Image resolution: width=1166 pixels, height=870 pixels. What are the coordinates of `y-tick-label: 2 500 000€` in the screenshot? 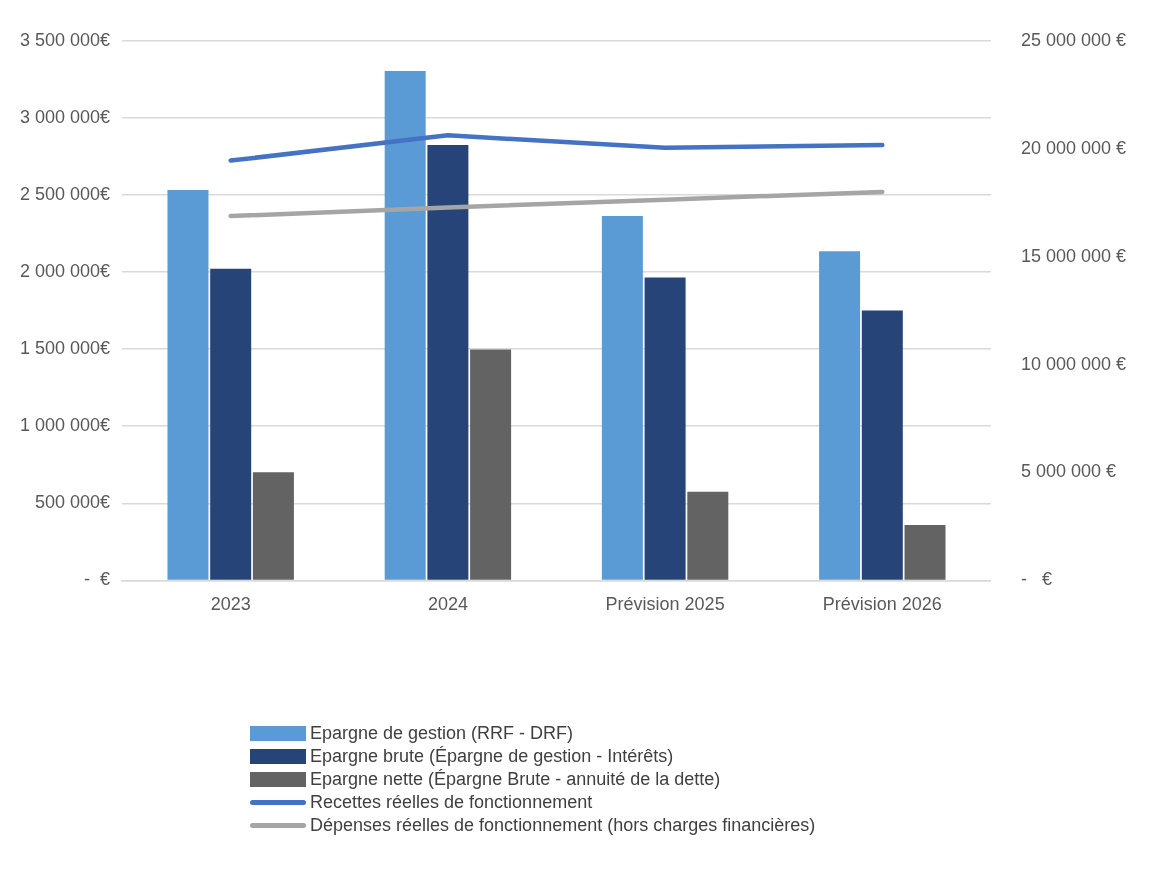 It's located at (65, 193).